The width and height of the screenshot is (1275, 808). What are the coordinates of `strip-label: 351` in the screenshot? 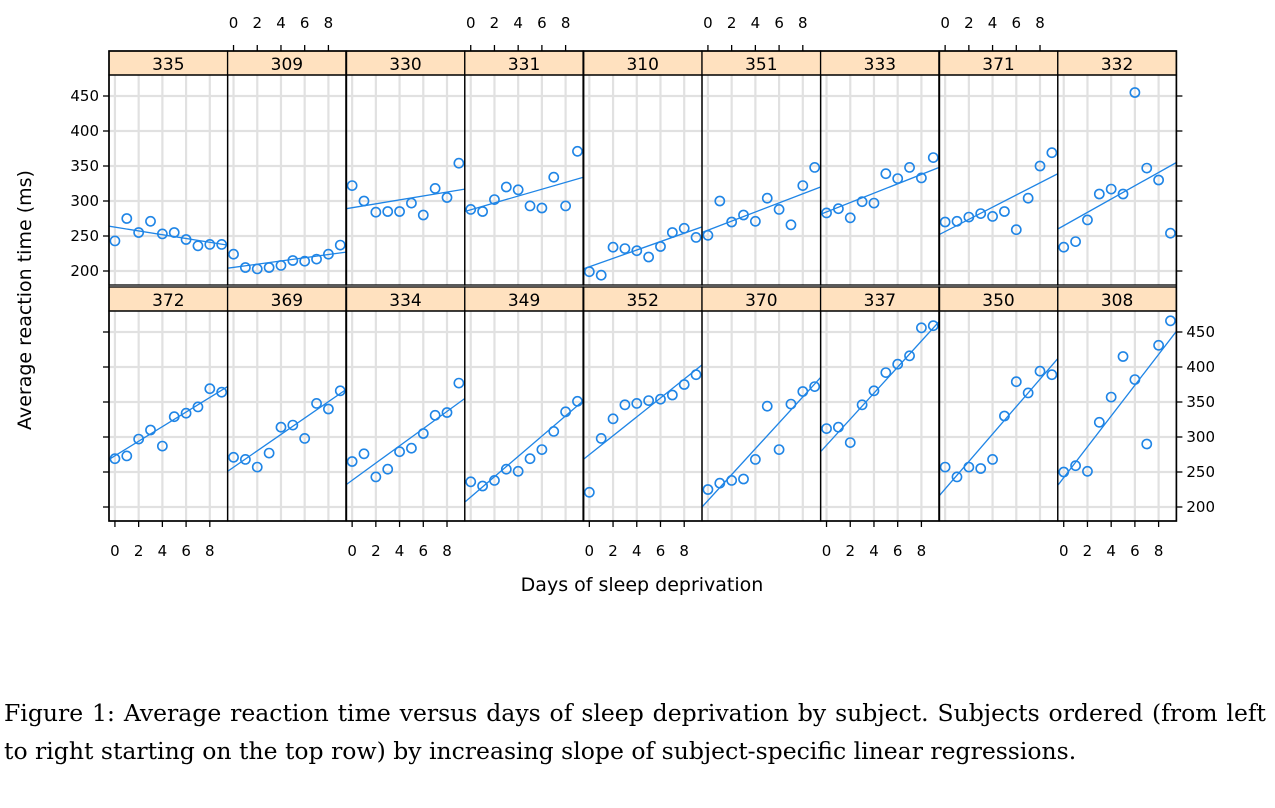 It's located at (761, 65).